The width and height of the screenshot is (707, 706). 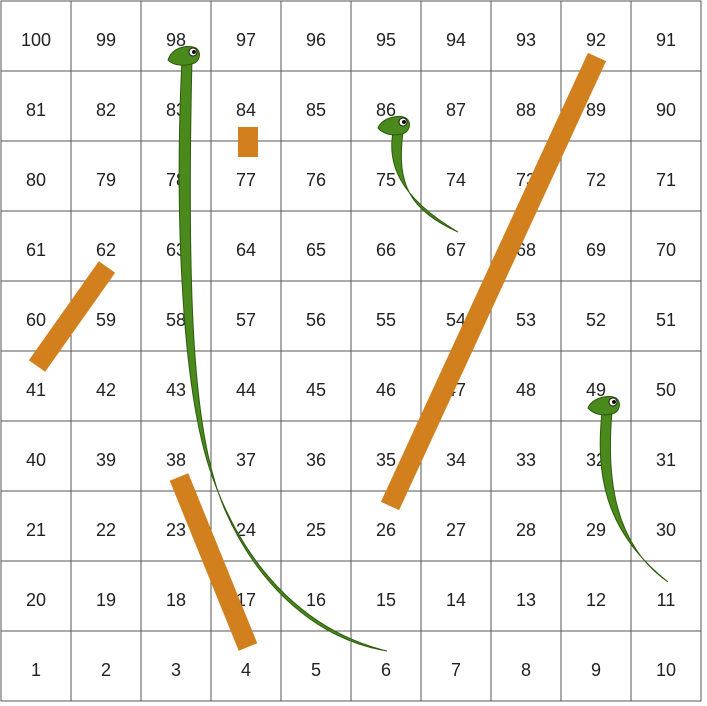 I want to click on board-cell: 34, so click(x=456, y=456).